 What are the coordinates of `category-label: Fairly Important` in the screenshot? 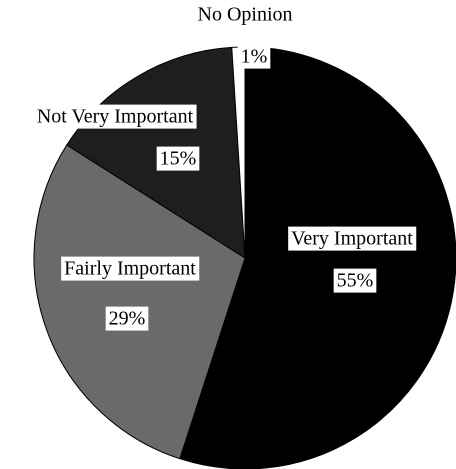 It's located at (130, 269).